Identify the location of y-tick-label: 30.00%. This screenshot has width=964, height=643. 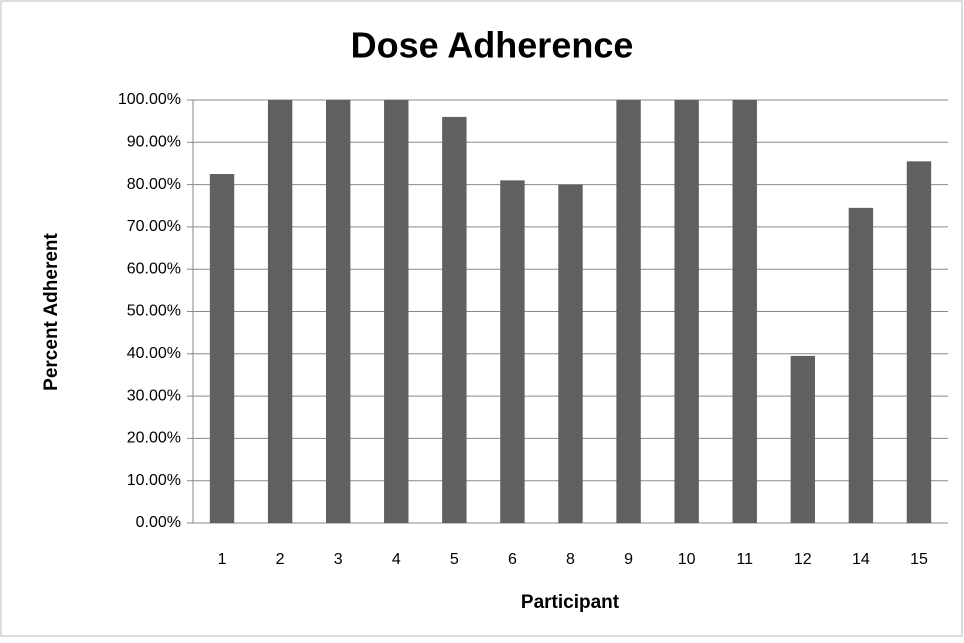
(154, 395).